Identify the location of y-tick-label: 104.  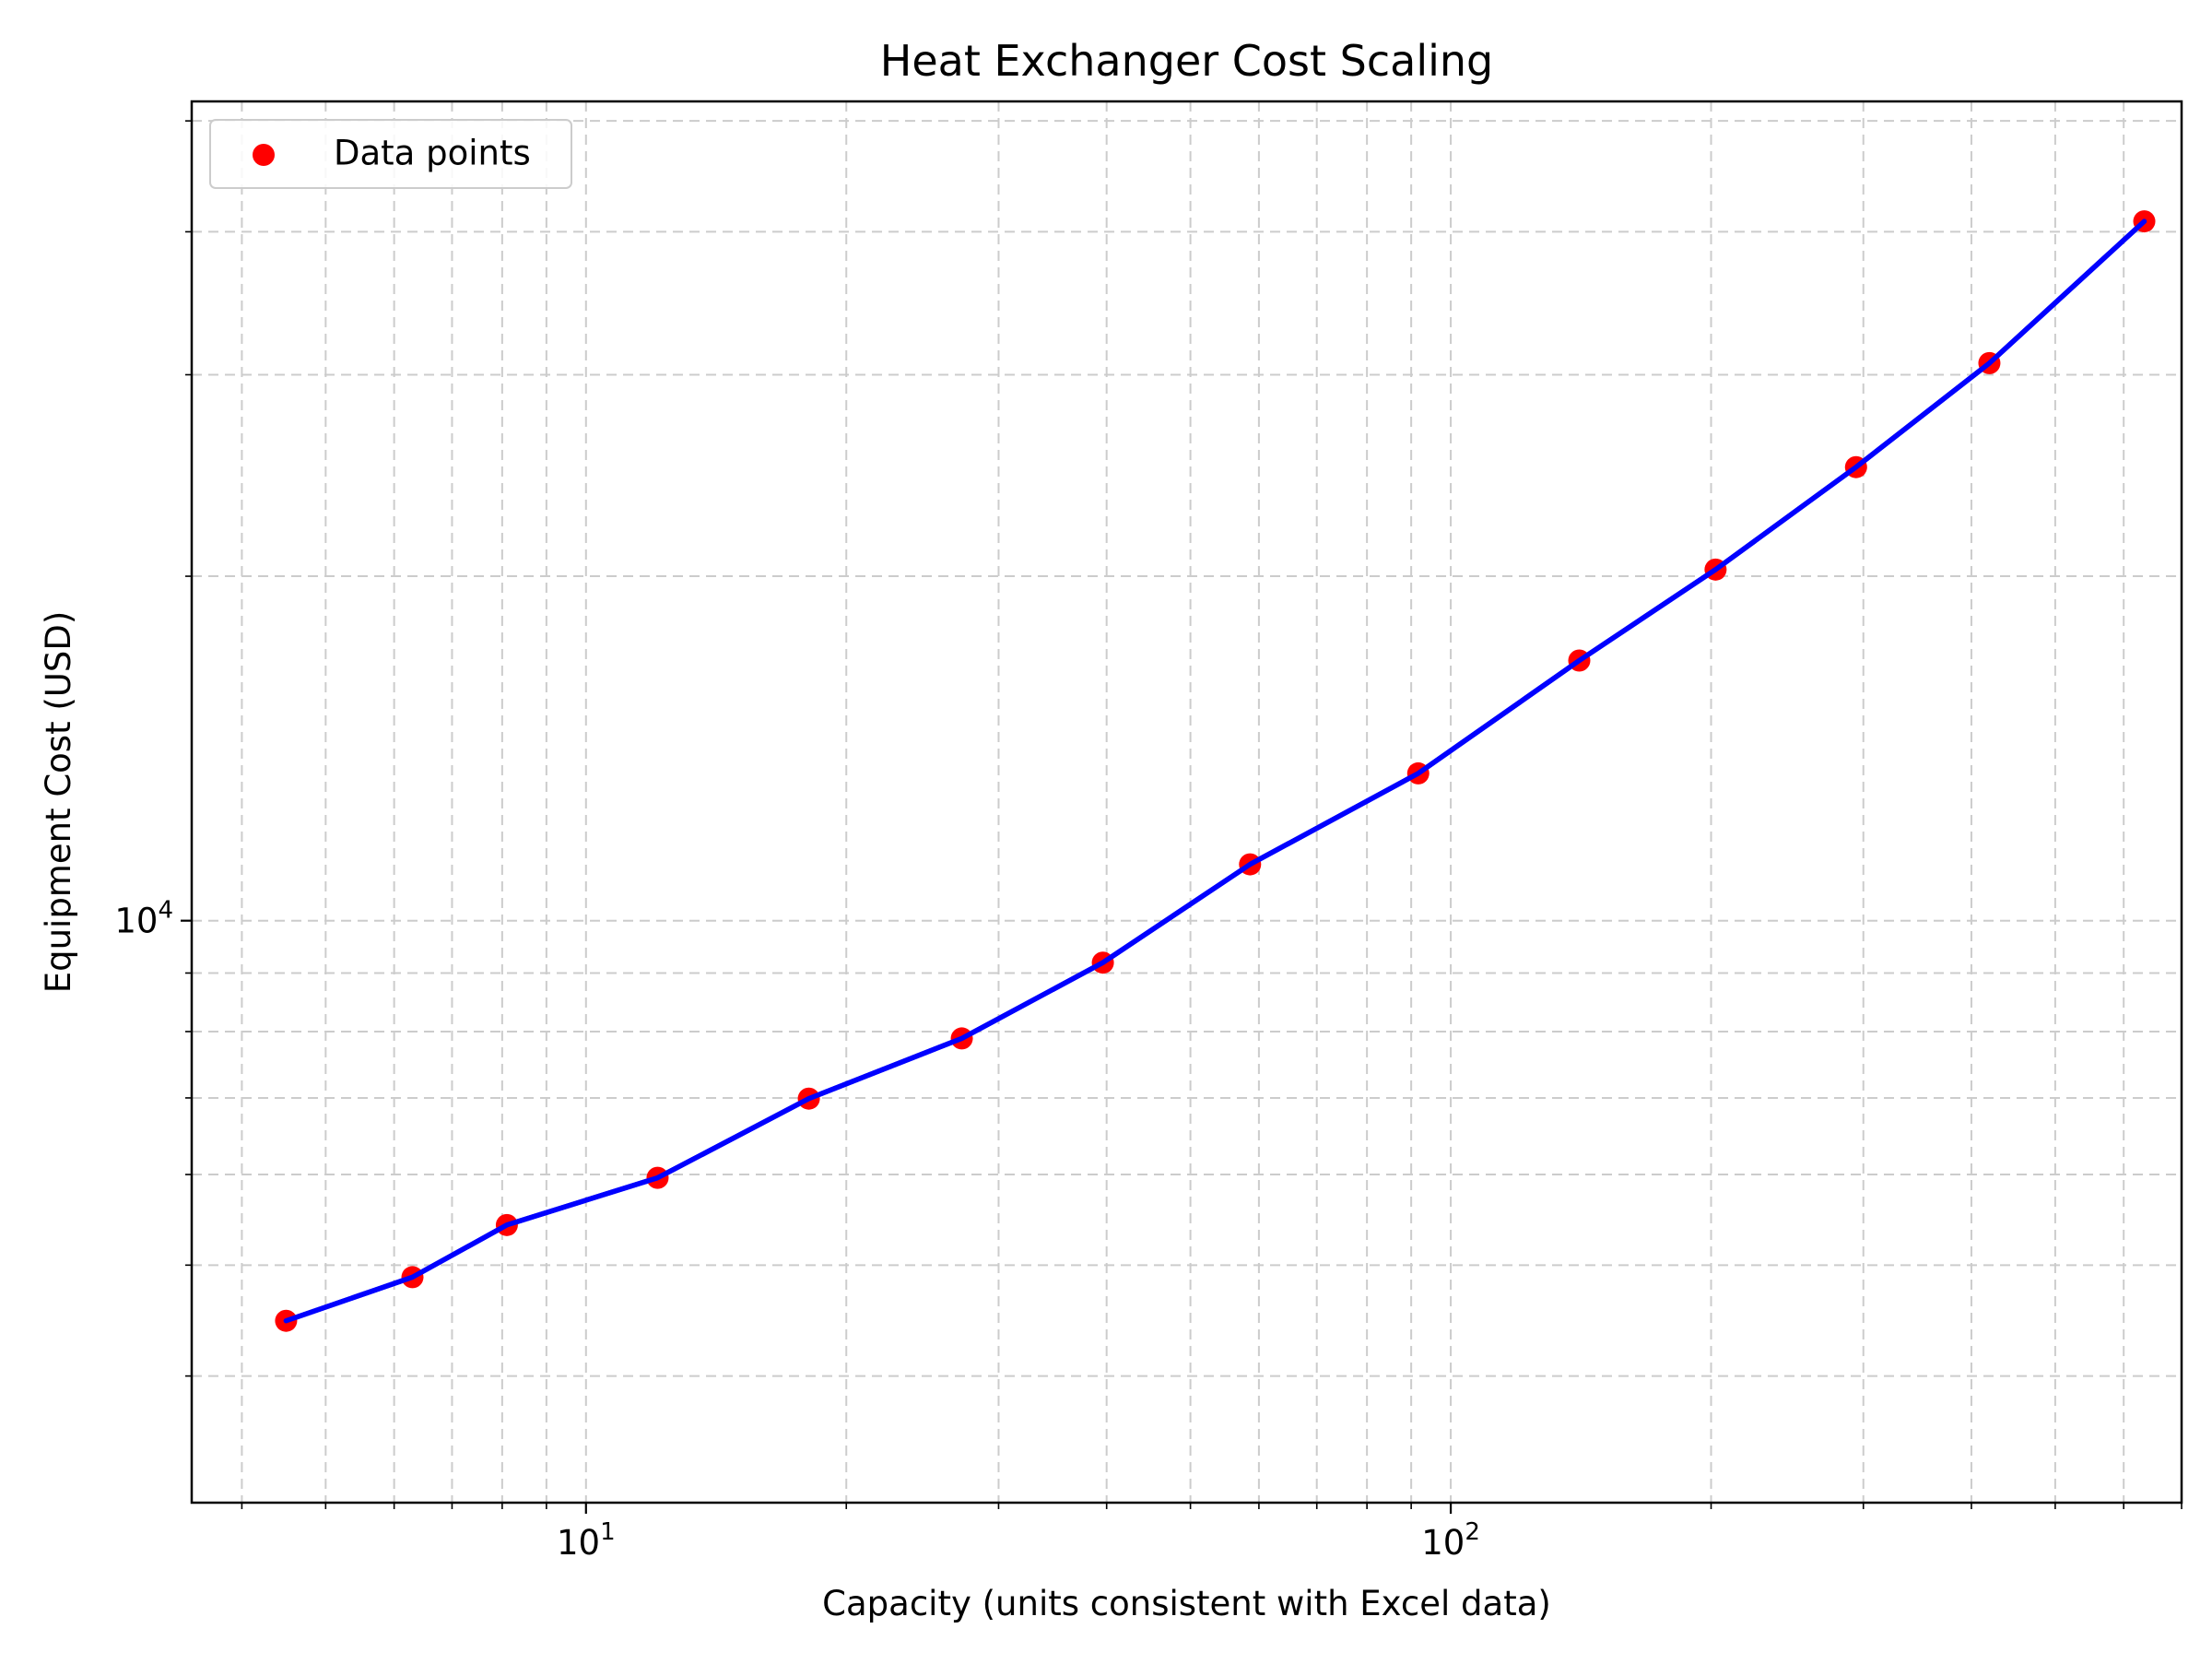
(143, 919).